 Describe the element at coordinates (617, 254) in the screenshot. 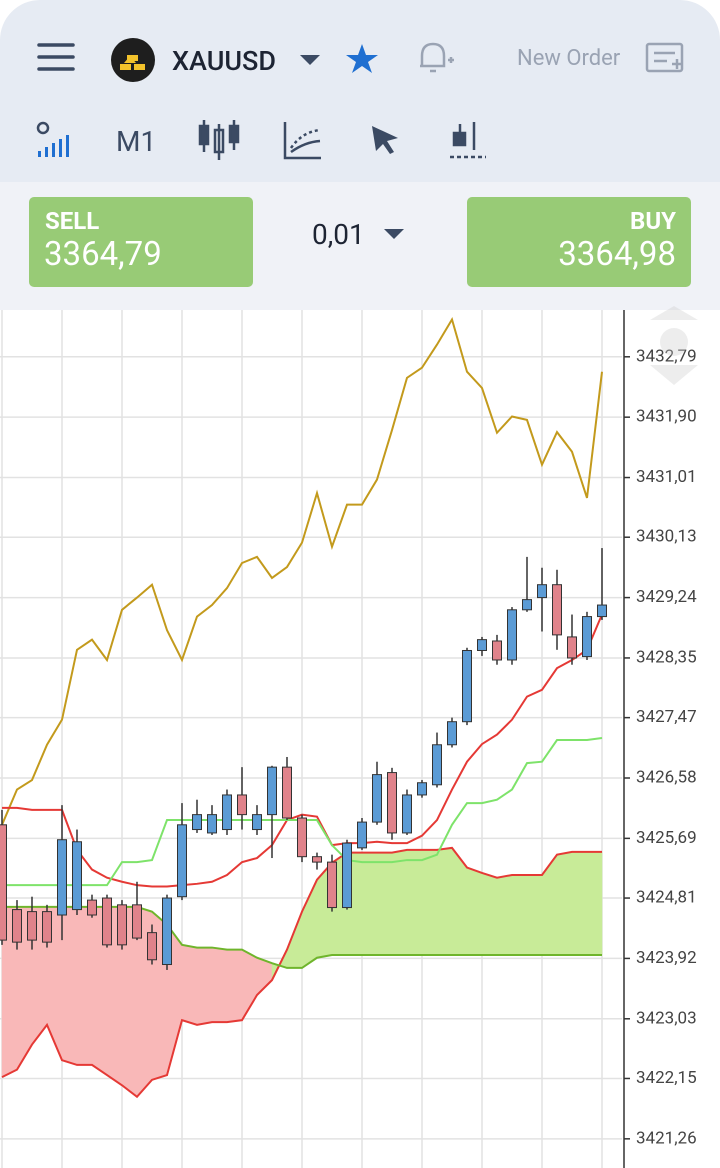

I see `buy-price: 3364,98` at that location.